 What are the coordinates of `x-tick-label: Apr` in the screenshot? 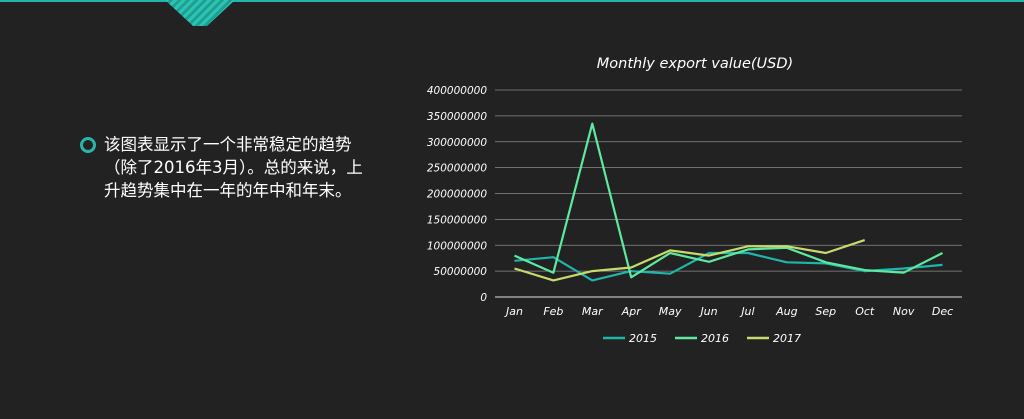 It's located at (632, 311).